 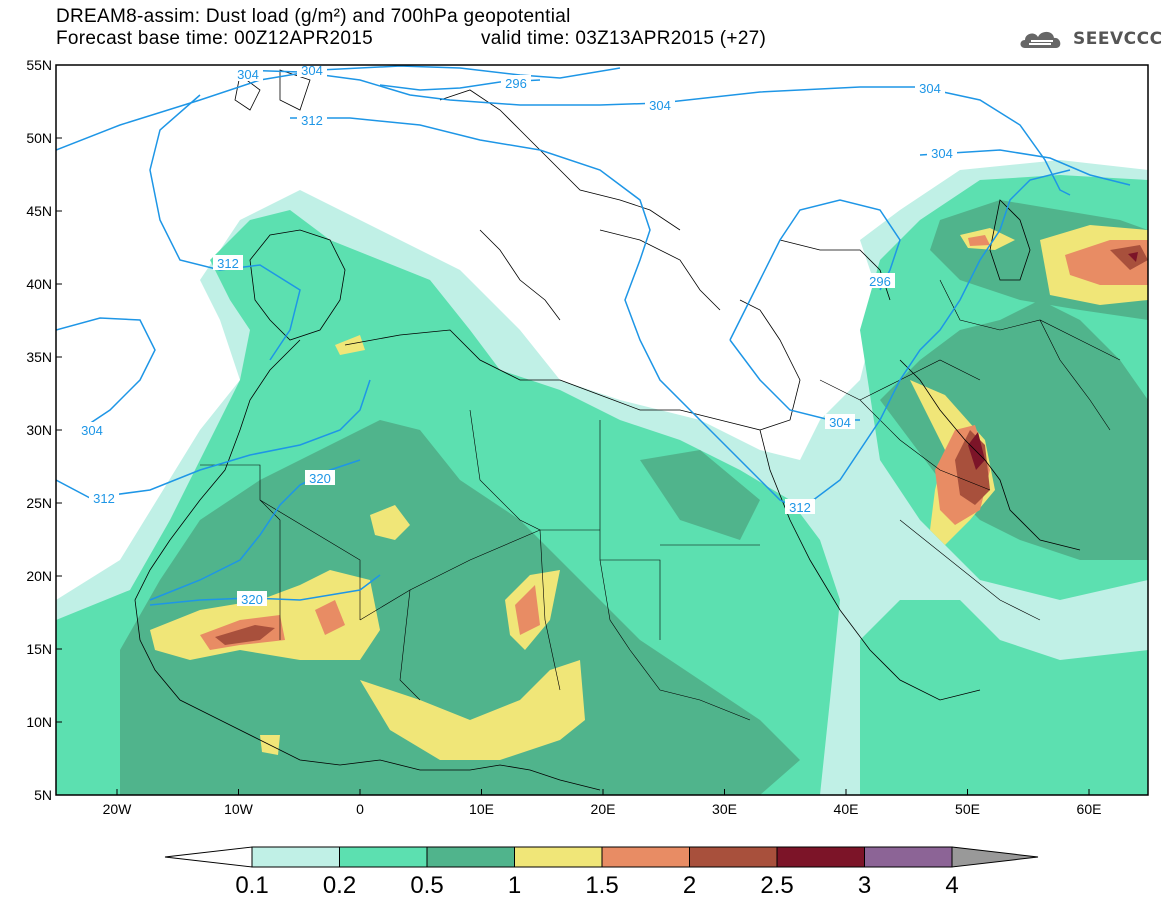 I want to click on colorbar-level-label: 4, so click(x=952, y=885).